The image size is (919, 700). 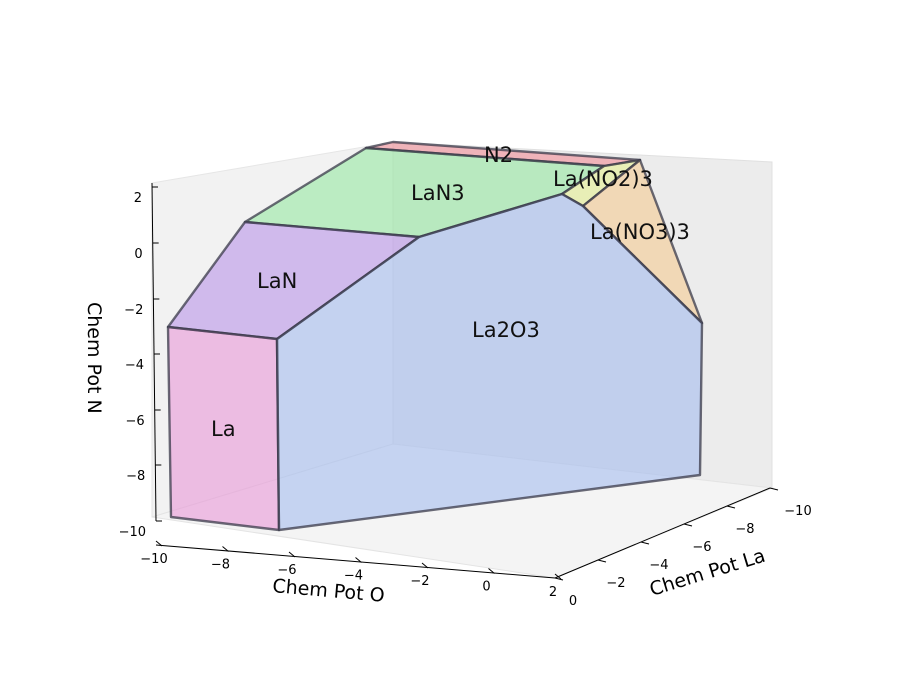 What do you see at coordinates (558, 576) in the screenshot?
I see `x-tick-6-mark` at bounding box center [558, 576].